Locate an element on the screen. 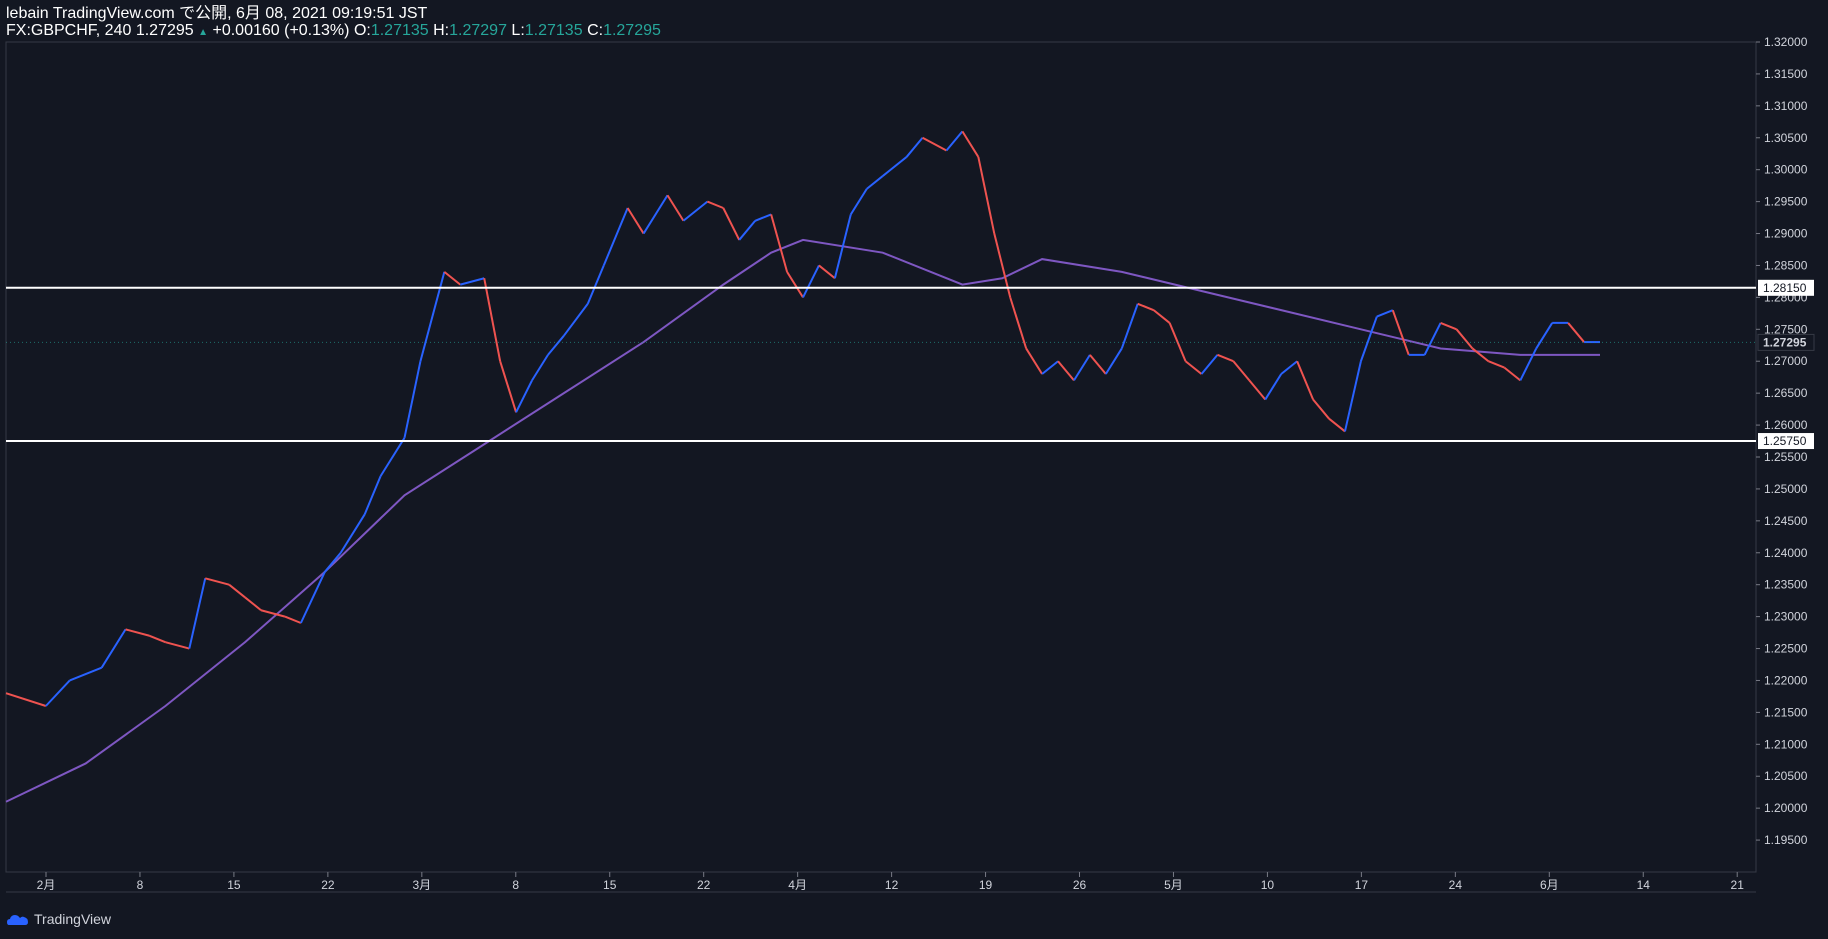 The image size is (1828, 939). y-tick-label: 1.20000 is located at coordinates (1786, 808).